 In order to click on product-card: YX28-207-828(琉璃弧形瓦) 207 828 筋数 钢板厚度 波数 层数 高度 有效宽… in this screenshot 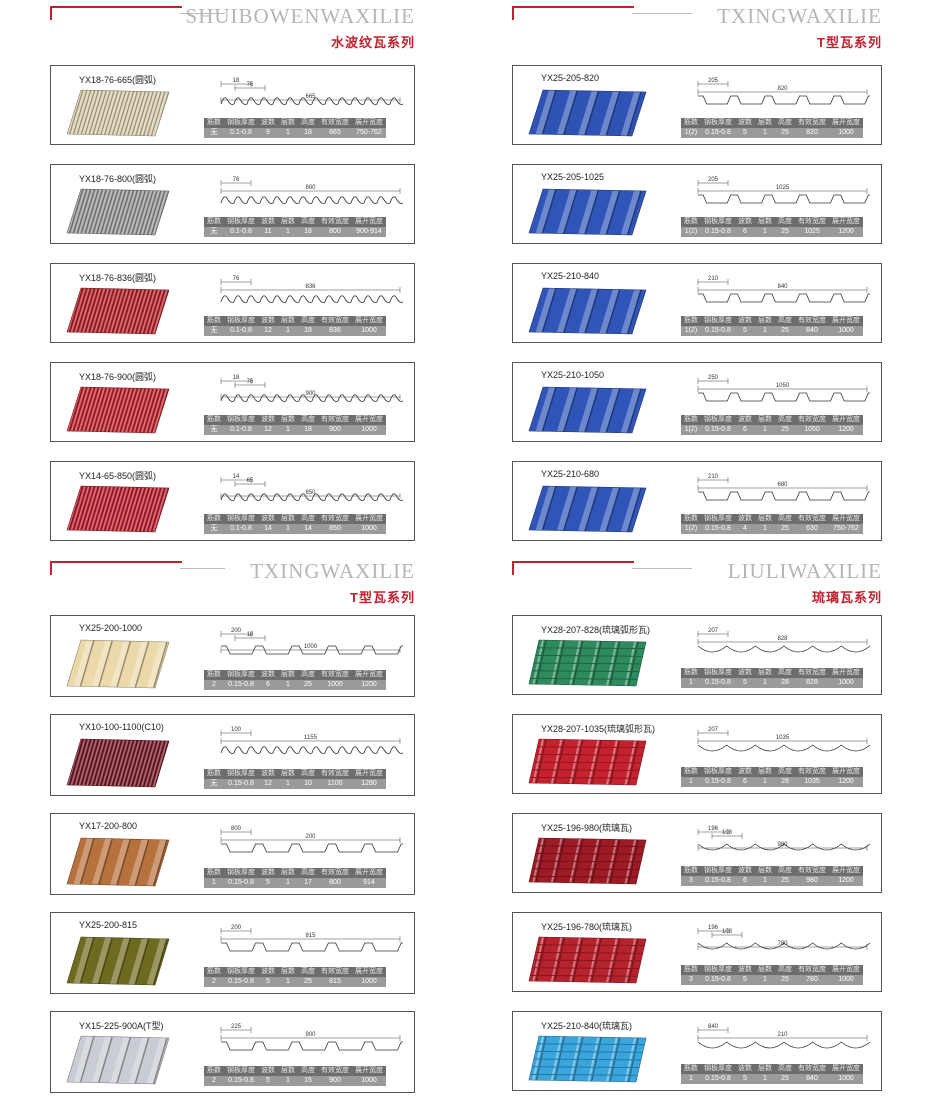, I will do `click(697, 655)`.